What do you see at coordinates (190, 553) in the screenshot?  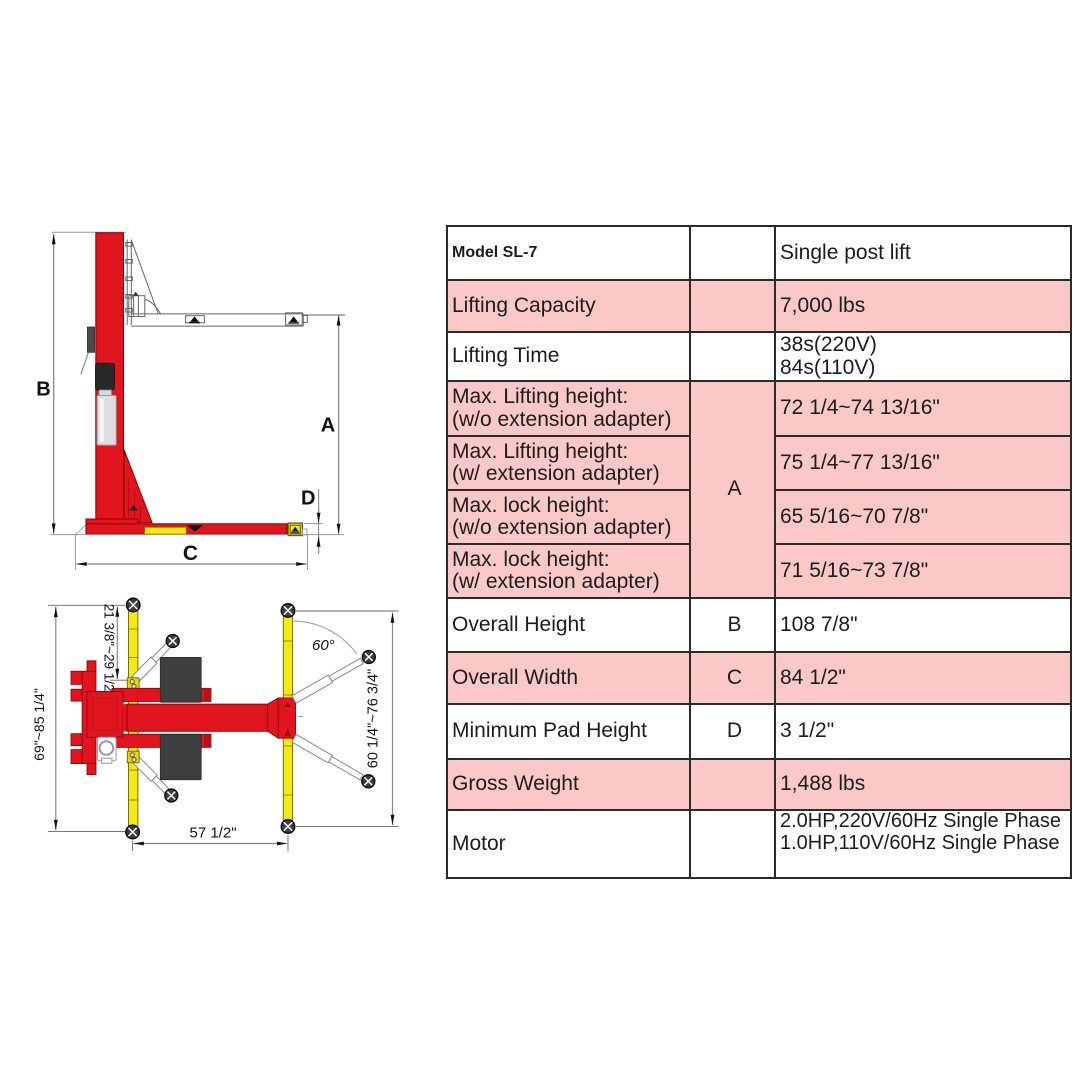 I see `svg-text: C` at bounding box center [190, 553].